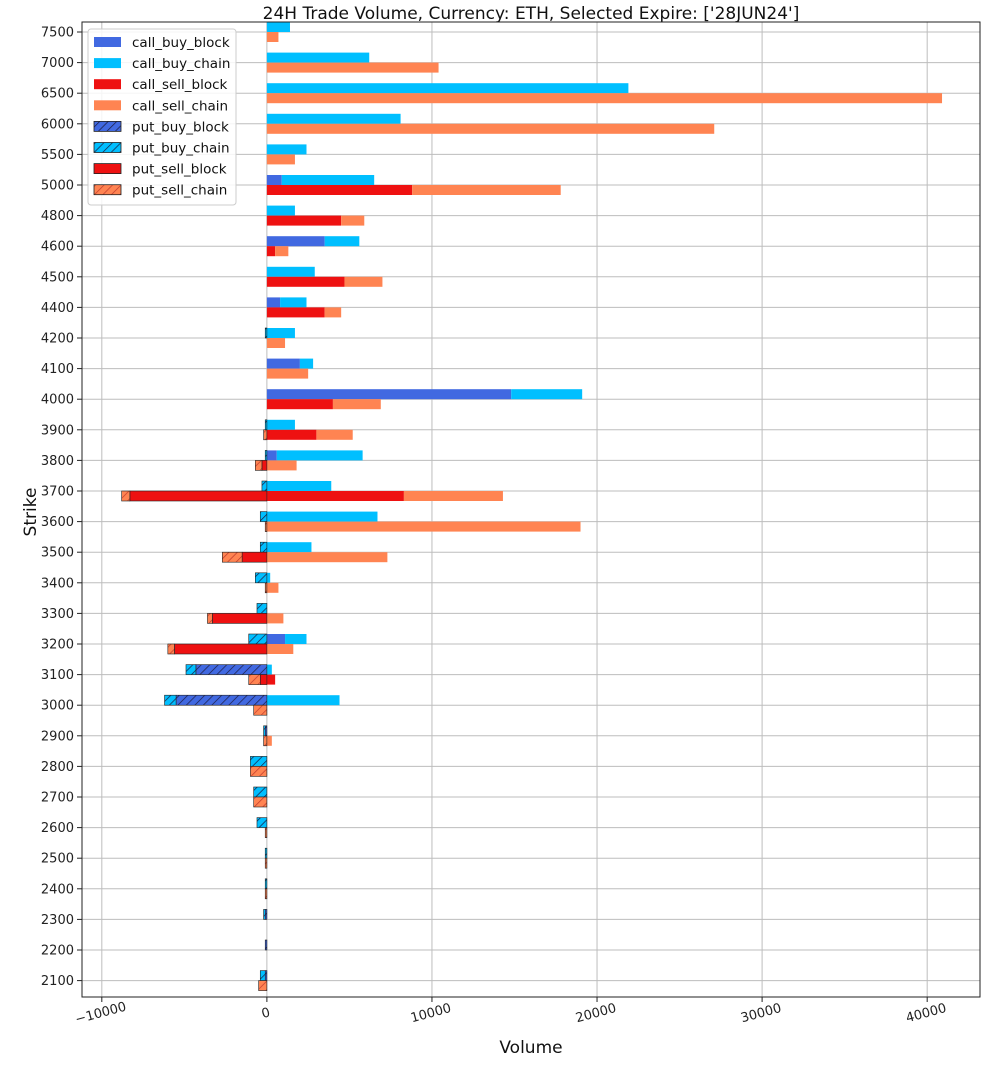 The image size is (996, 1072). What do you see at coordinates (31, 512) in the screenshot?
I see `y-axis-label: Strike` at bounding box center [31, 512].